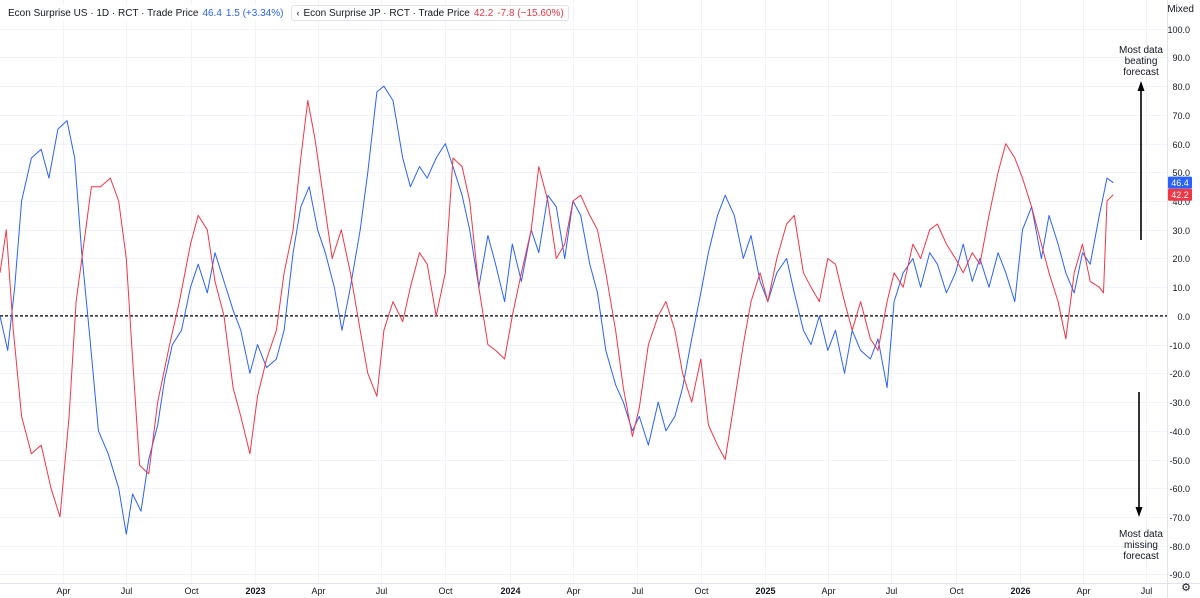  Describe the element at coordinates (386, 13) in the screenshot. I see `legend-name: Econ Surprise JP · RCT · Trade Price` at that location.